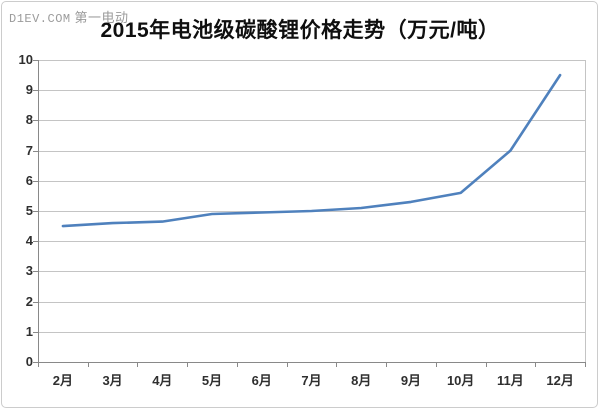  I want to click on chart-title: 2015年电池级碳酸锂价格走势（万元/吨）, so click(300, 30).